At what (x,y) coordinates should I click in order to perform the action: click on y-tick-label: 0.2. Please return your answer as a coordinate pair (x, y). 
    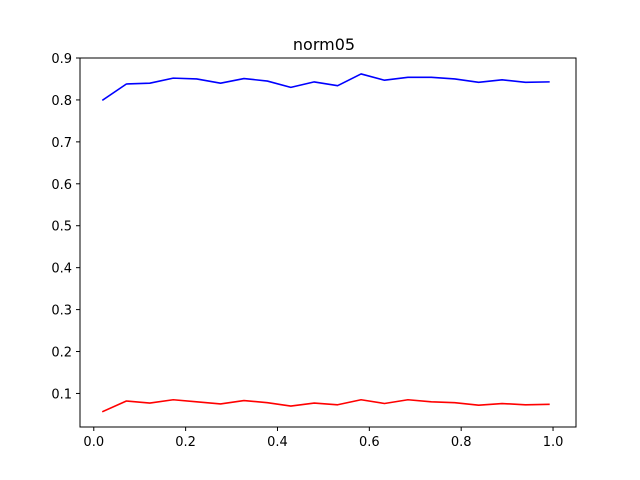
    Looking at the image, I should click on (61, 353).